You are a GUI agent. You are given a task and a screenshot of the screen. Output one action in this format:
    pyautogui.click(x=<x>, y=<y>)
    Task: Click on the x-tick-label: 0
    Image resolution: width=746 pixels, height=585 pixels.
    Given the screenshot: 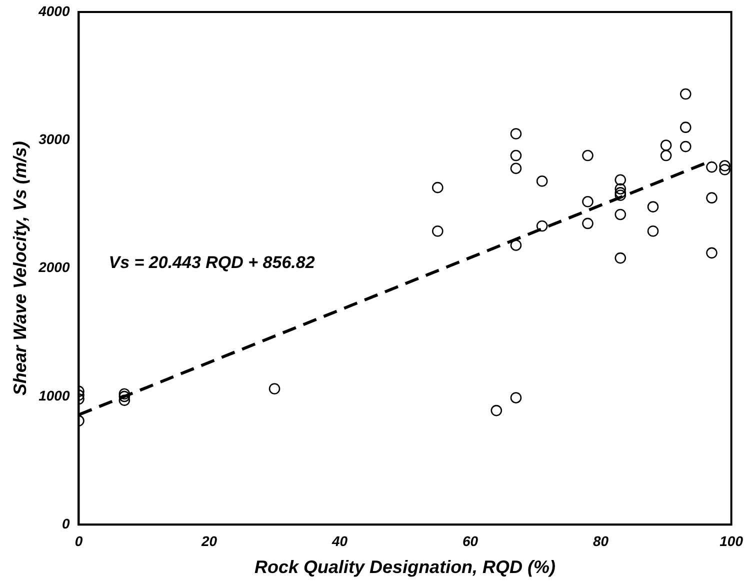 What is the action you would take?
    pyautogui.click(x=78, y=540)
    